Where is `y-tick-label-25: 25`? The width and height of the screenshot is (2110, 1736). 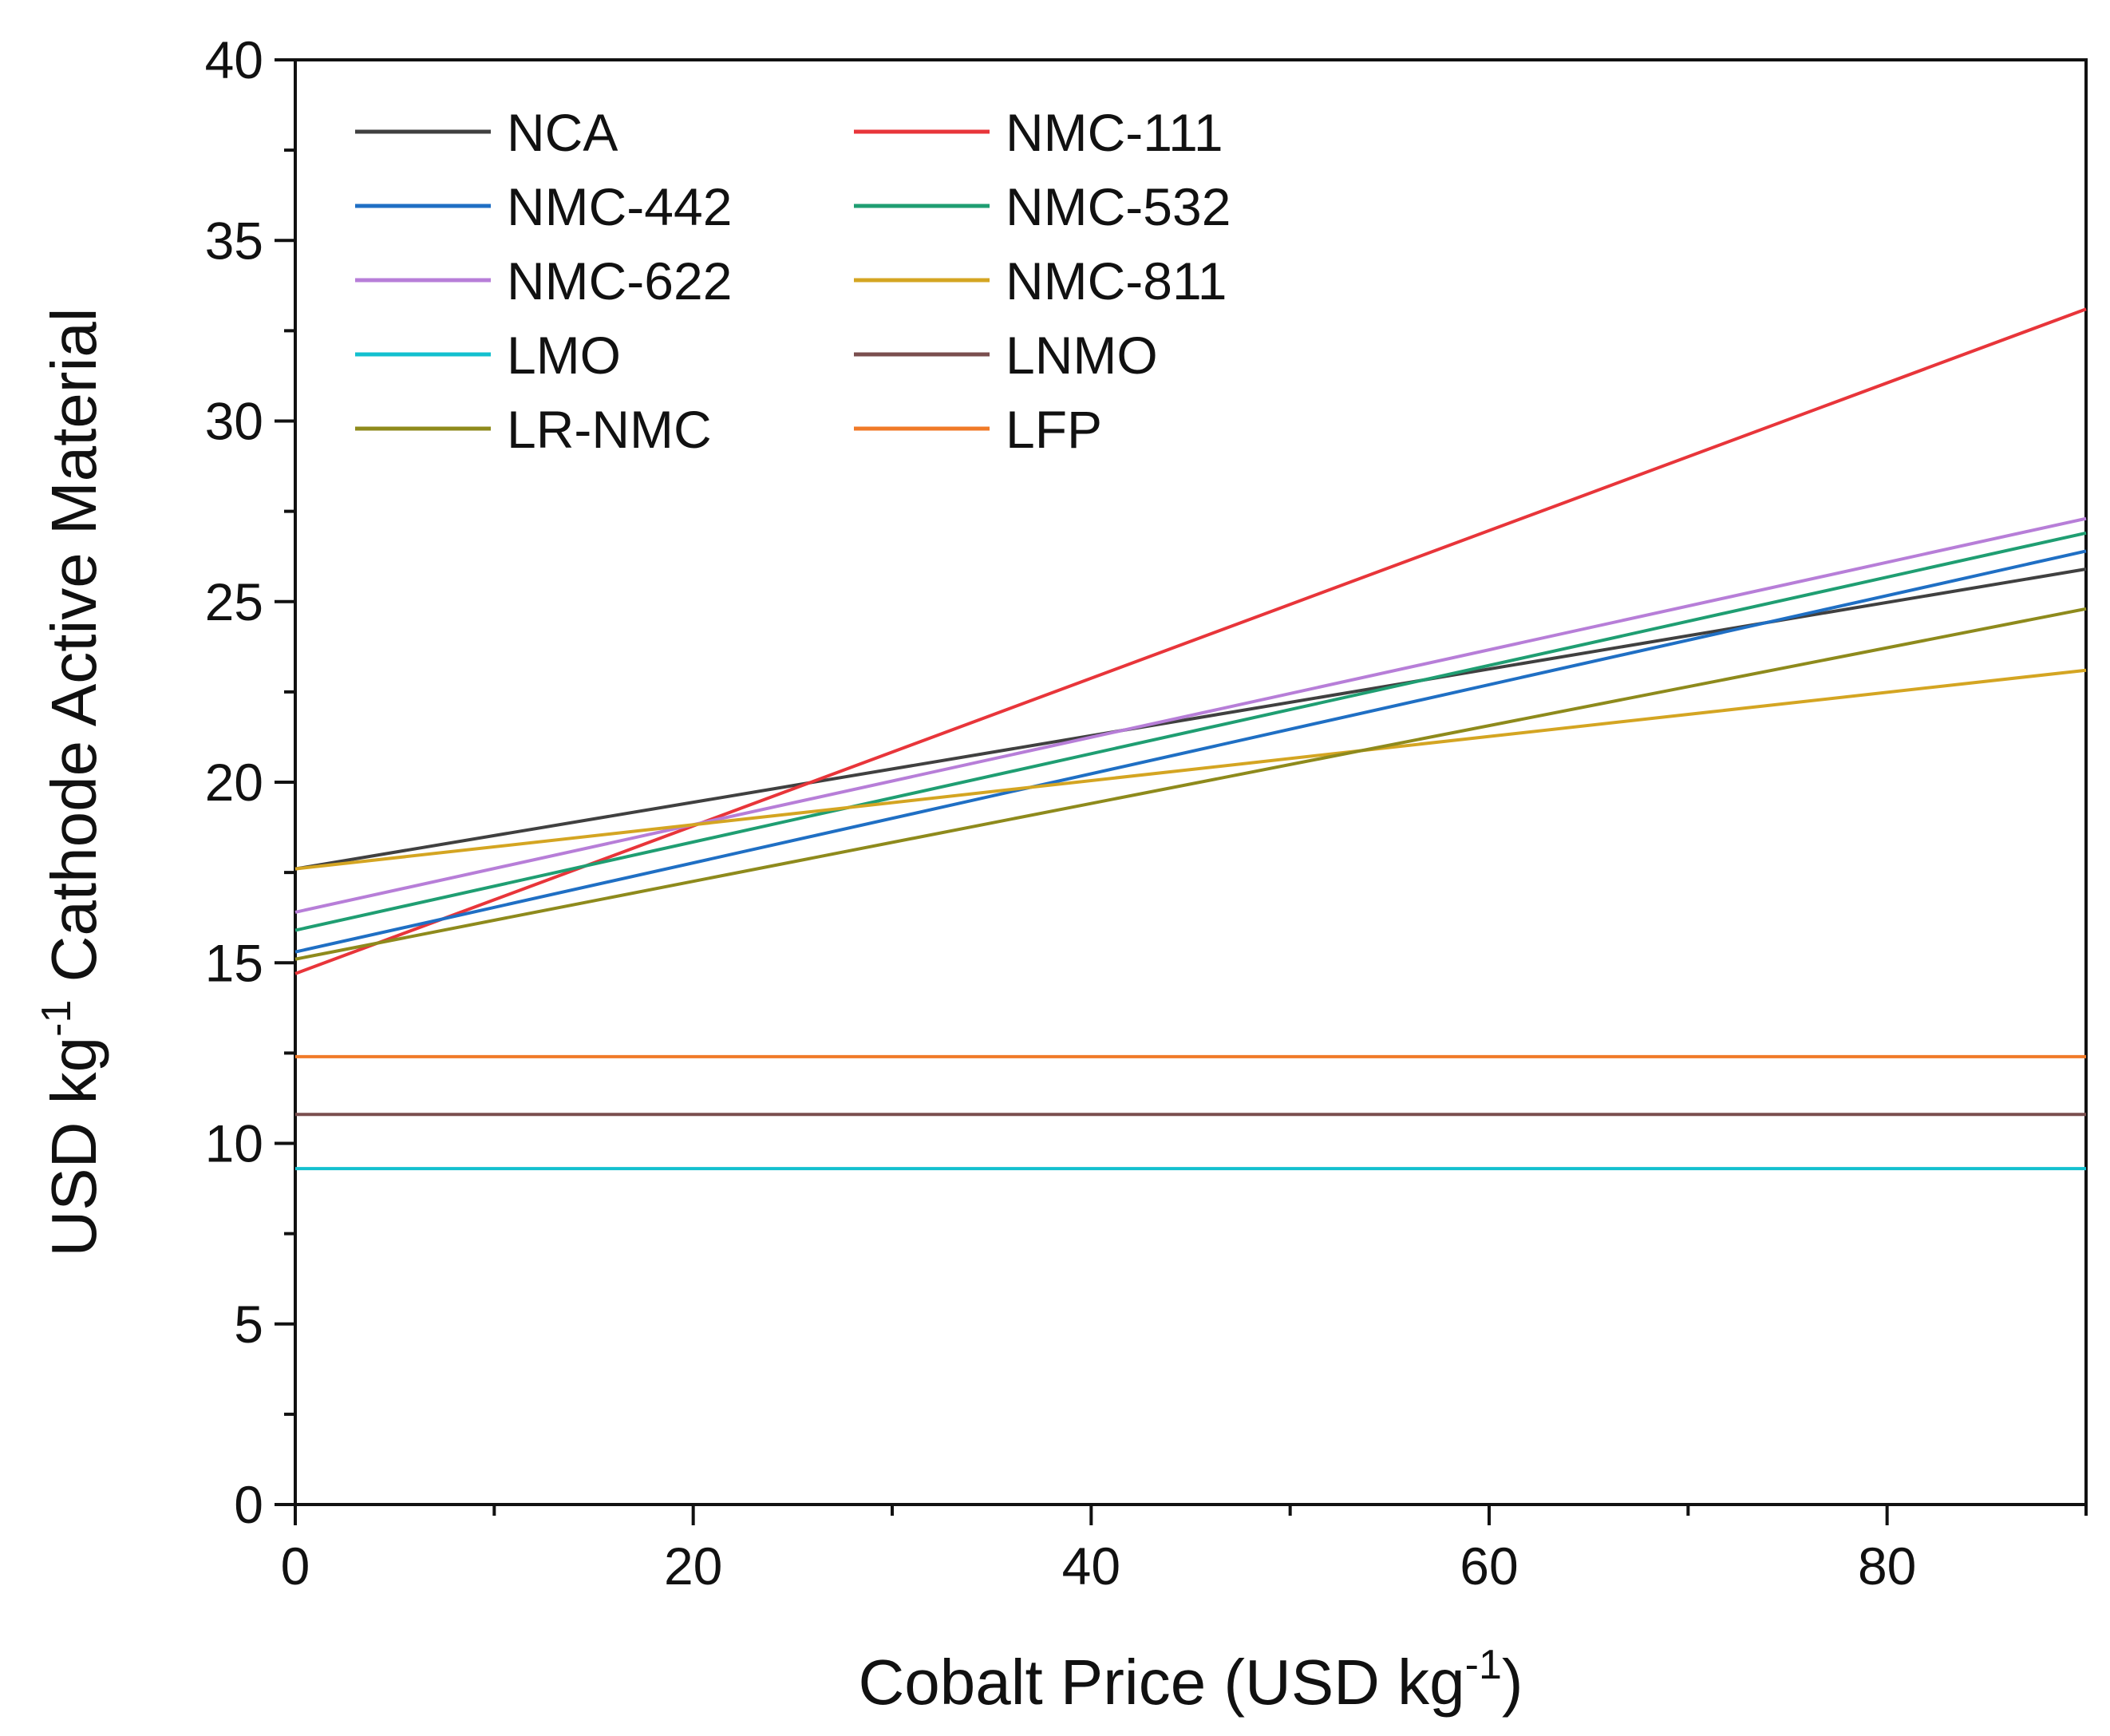
y-tick-label-25: 25 is located at coordinates (234, 601).